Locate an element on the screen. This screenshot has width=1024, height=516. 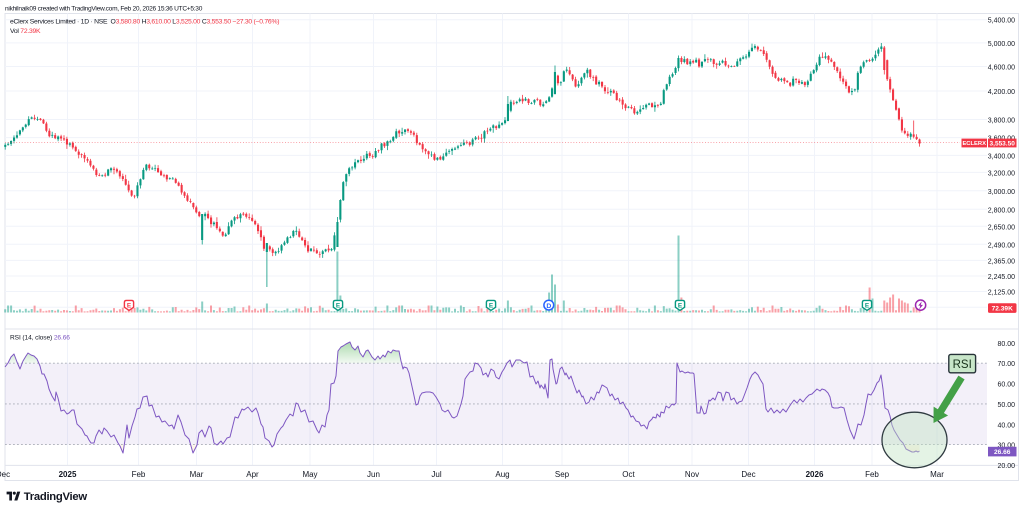
svg-text: 2,650.00 is located at coordinates (1001, 227).